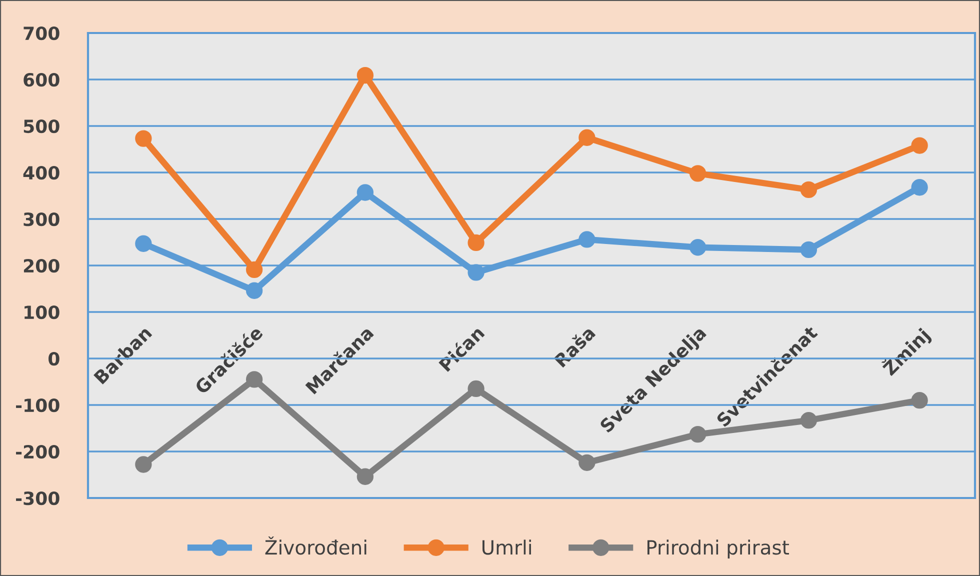 The image size is (980, 576). What do you see at coordinates (506, 547) in the screenshot?
I see `legend-label: Umrli` at bounding box center [506, 547].